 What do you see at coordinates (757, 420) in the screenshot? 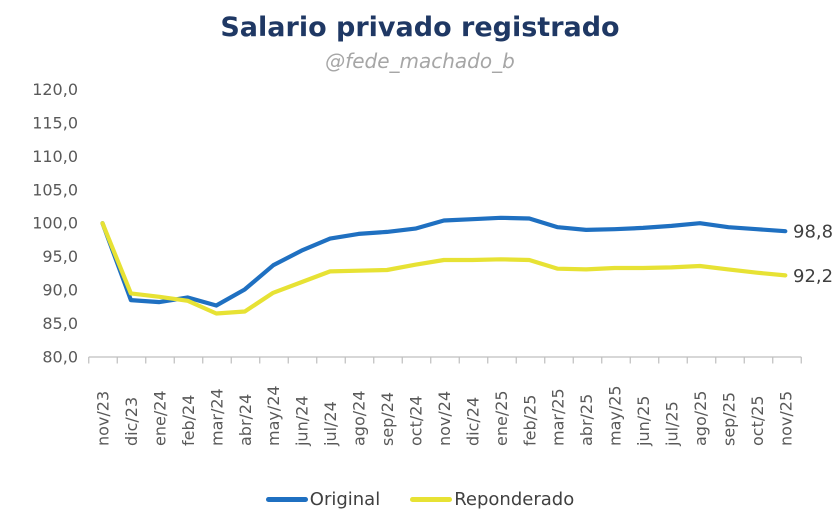
I see `x-axis-tick-label: oct/25` at bounding box center [757, 420].